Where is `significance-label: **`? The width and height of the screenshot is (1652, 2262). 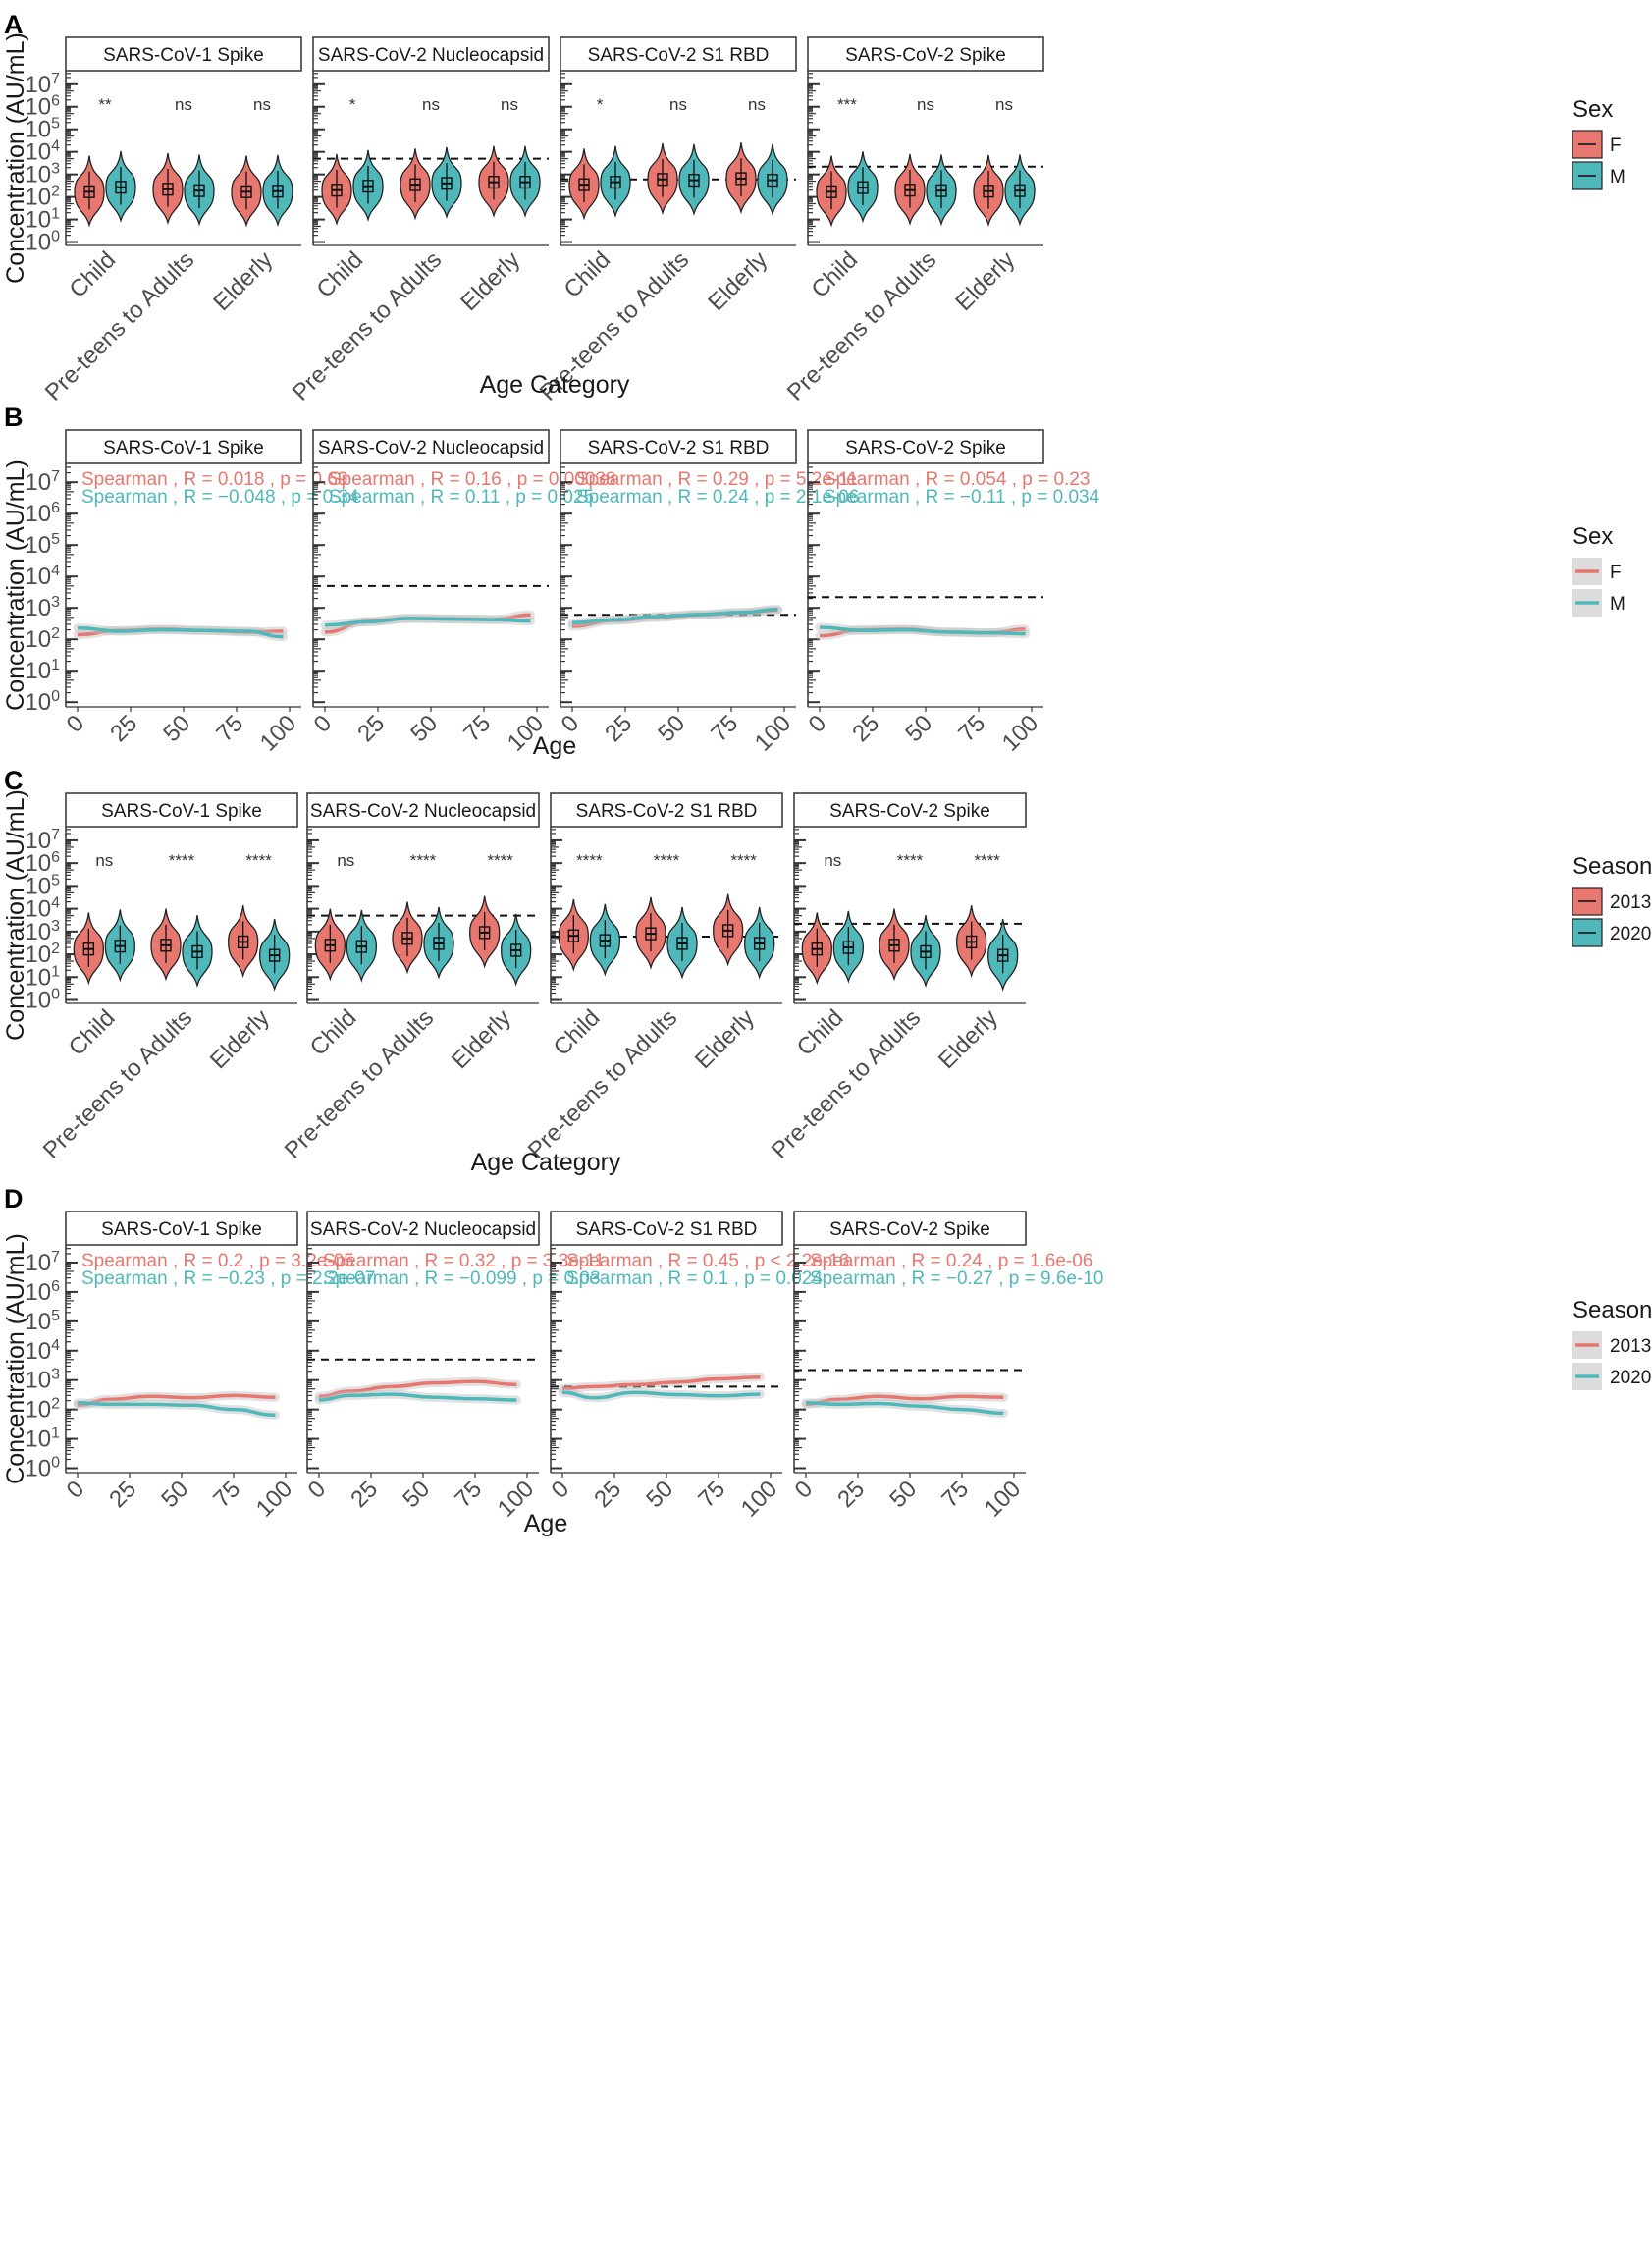
significance-label: ** is located at coordinates (105, 104).